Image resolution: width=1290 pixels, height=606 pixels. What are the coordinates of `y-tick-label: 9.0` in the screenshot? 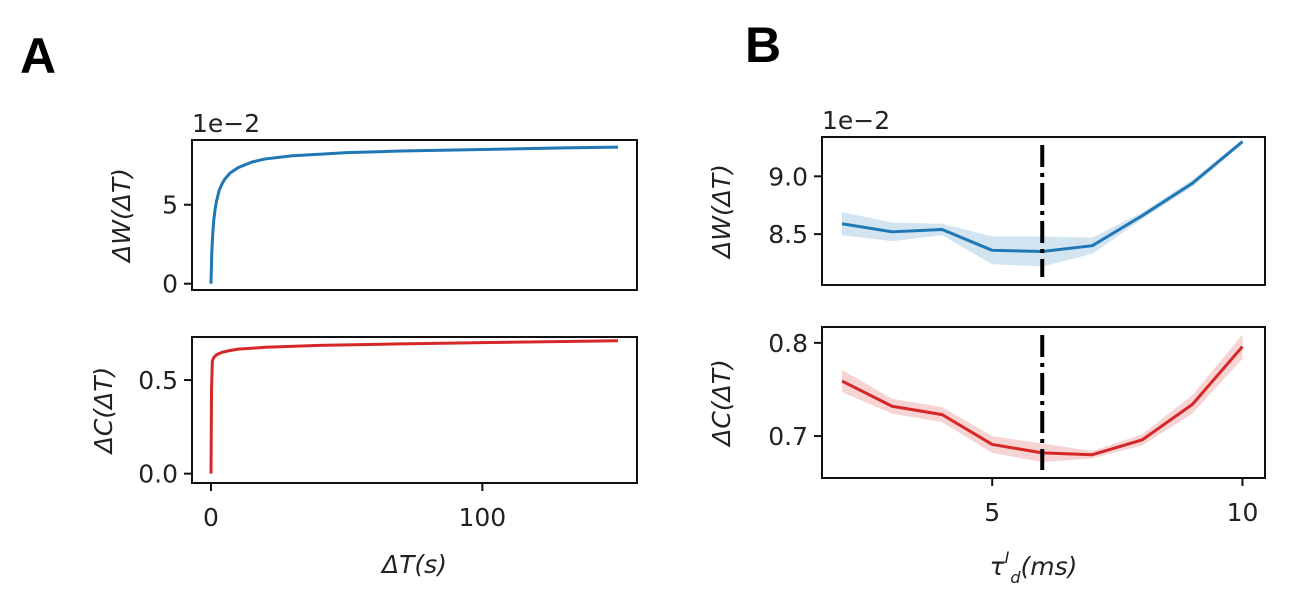 It's located at (788, 176).